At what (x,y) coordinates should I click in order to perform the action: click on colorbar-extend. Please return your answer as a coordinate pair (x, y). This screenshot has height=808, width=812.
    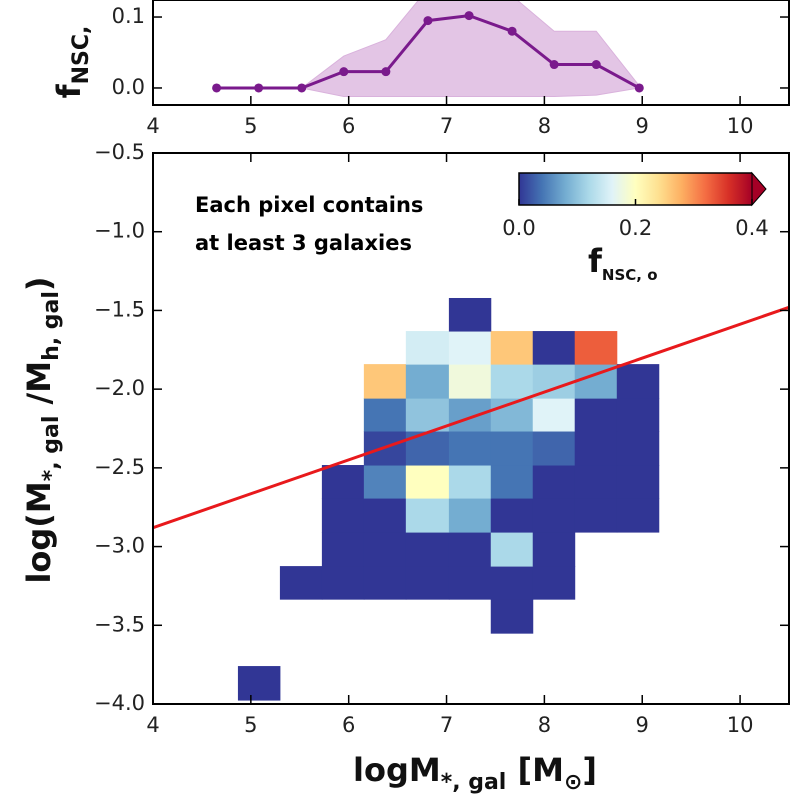
    Looking at the image, I should click on (759, 189).